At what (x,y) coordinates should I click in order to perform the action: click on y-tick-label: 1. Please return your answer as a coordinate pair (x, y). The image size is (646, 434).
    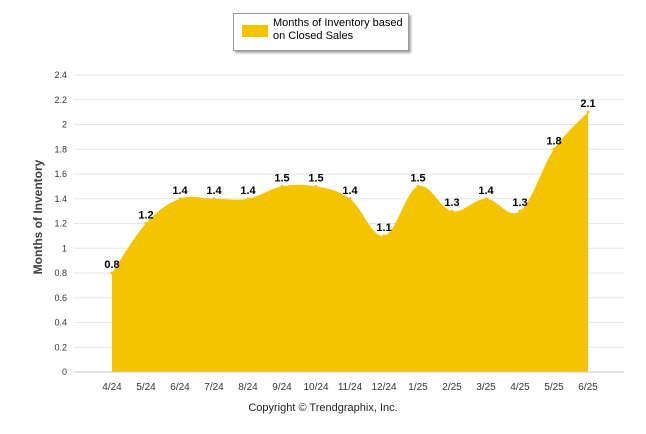
    Looking at the image, I should click on (64, 248).